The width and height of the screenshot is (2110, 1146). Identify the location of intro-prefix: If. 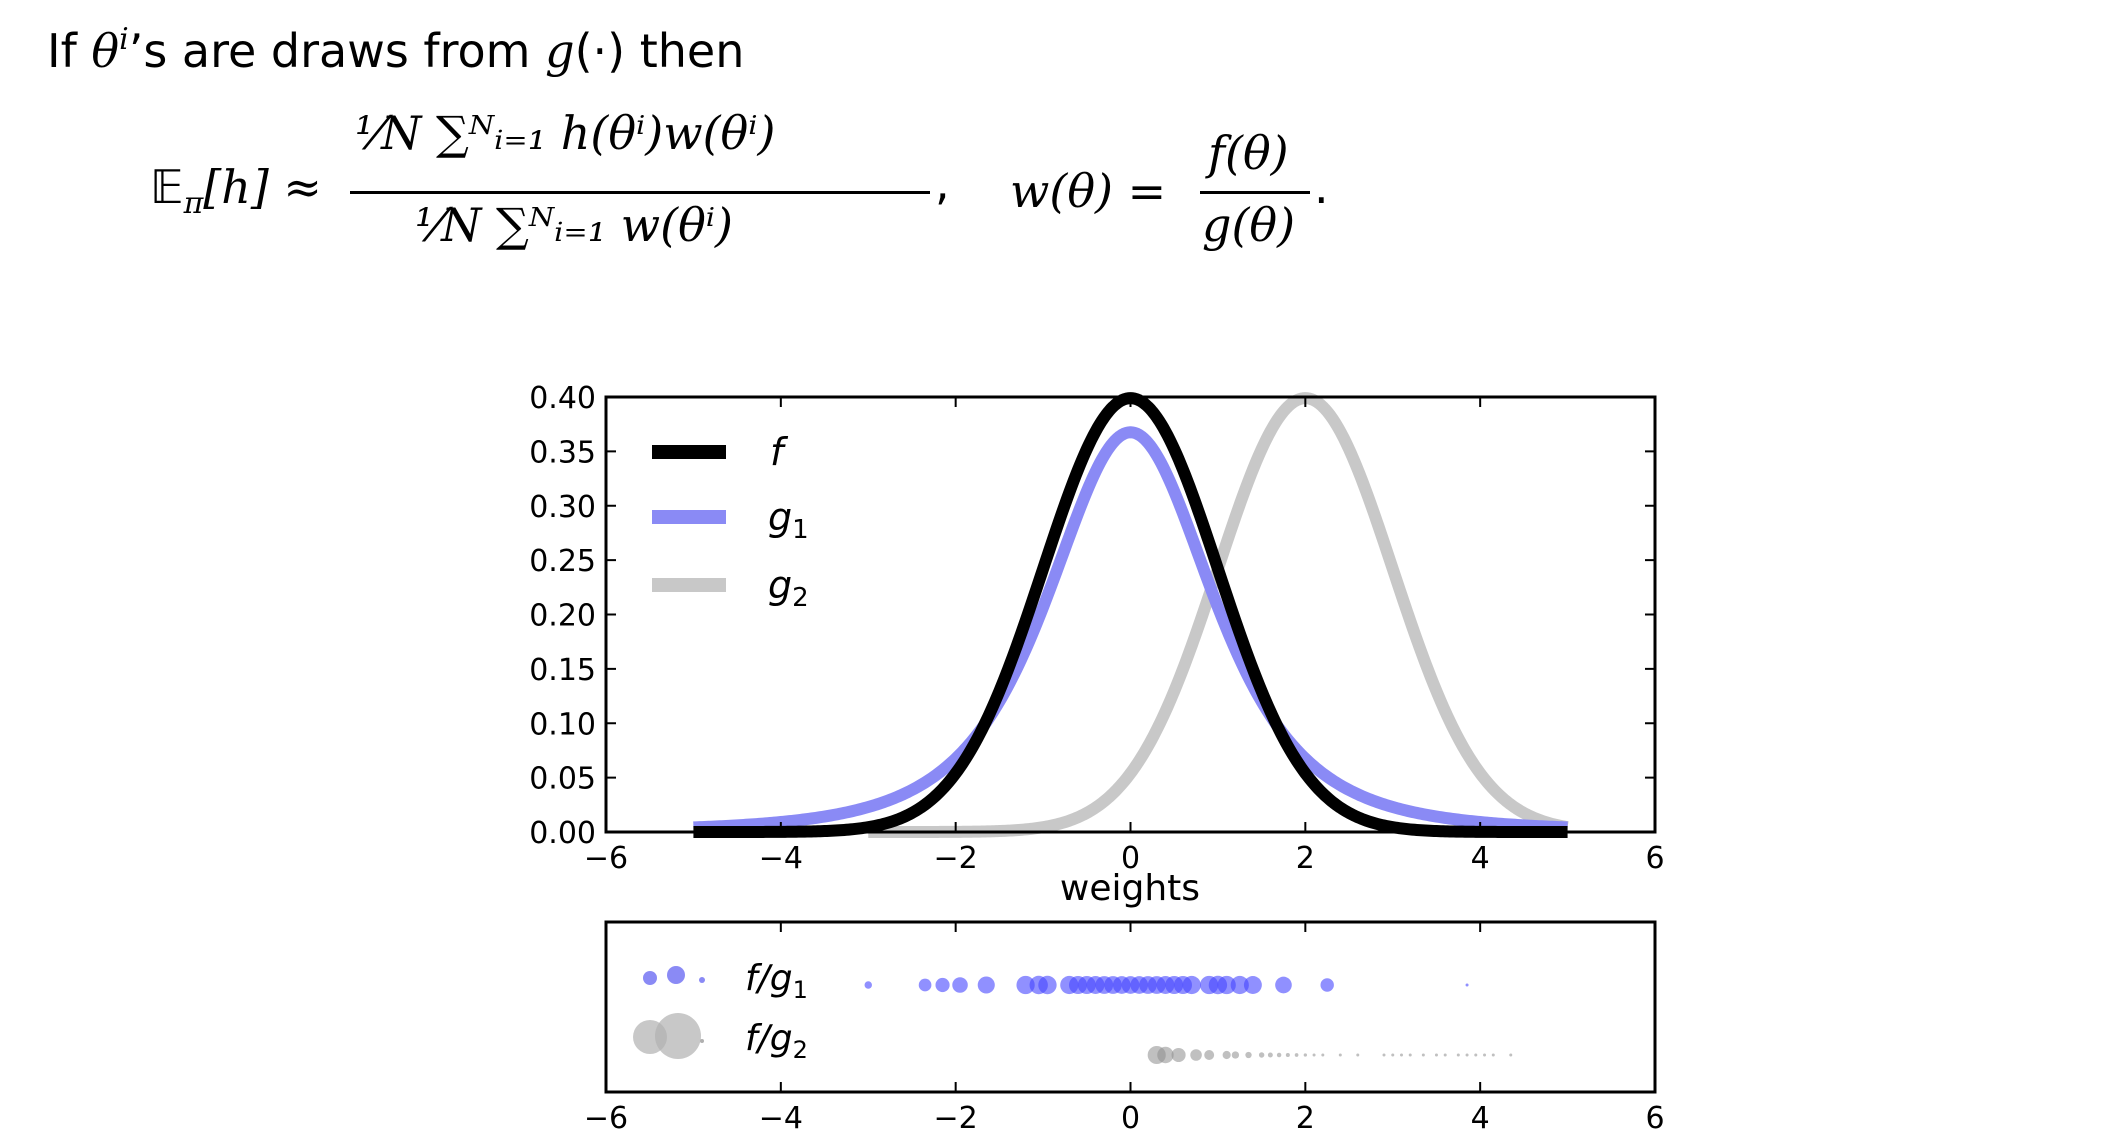
(69, 51).